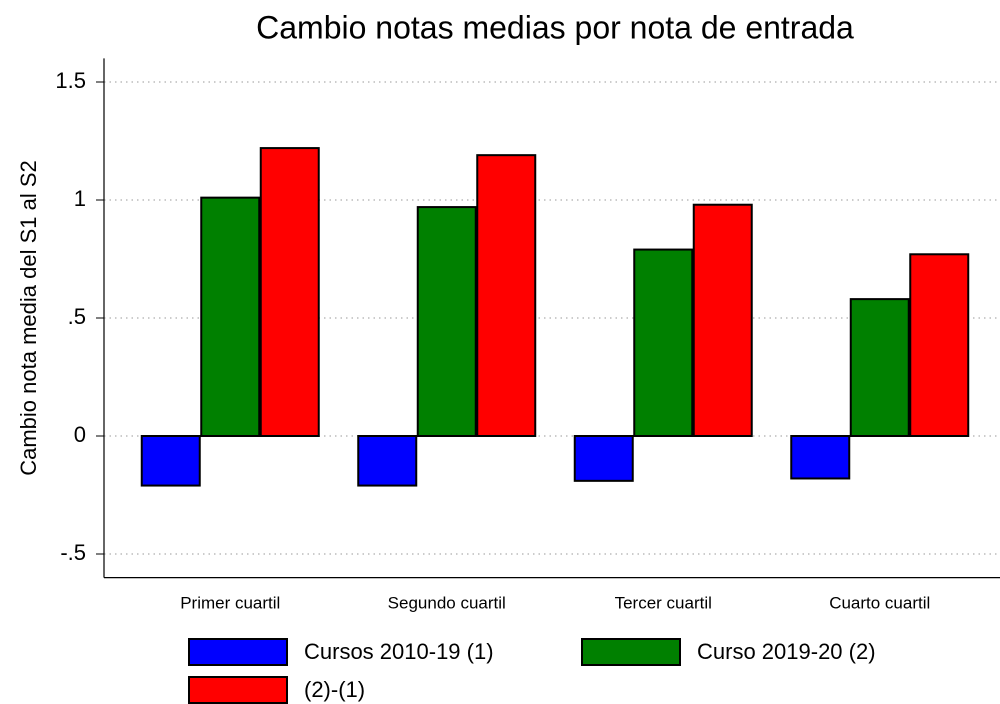 Image resolution: width=1000 pixels, height=704 pixels. What do you see at coordinates (230, 602) in the screenshot?
I see `x-tick-label: Primer cuartil` at bounding box center [230, 602].